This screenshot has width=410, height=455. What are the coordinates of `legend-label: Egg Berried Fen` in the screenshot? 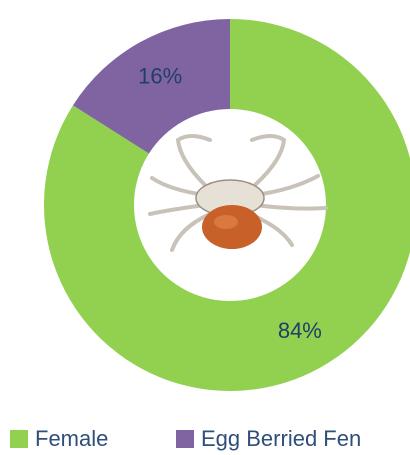 It's located at (281, 438).